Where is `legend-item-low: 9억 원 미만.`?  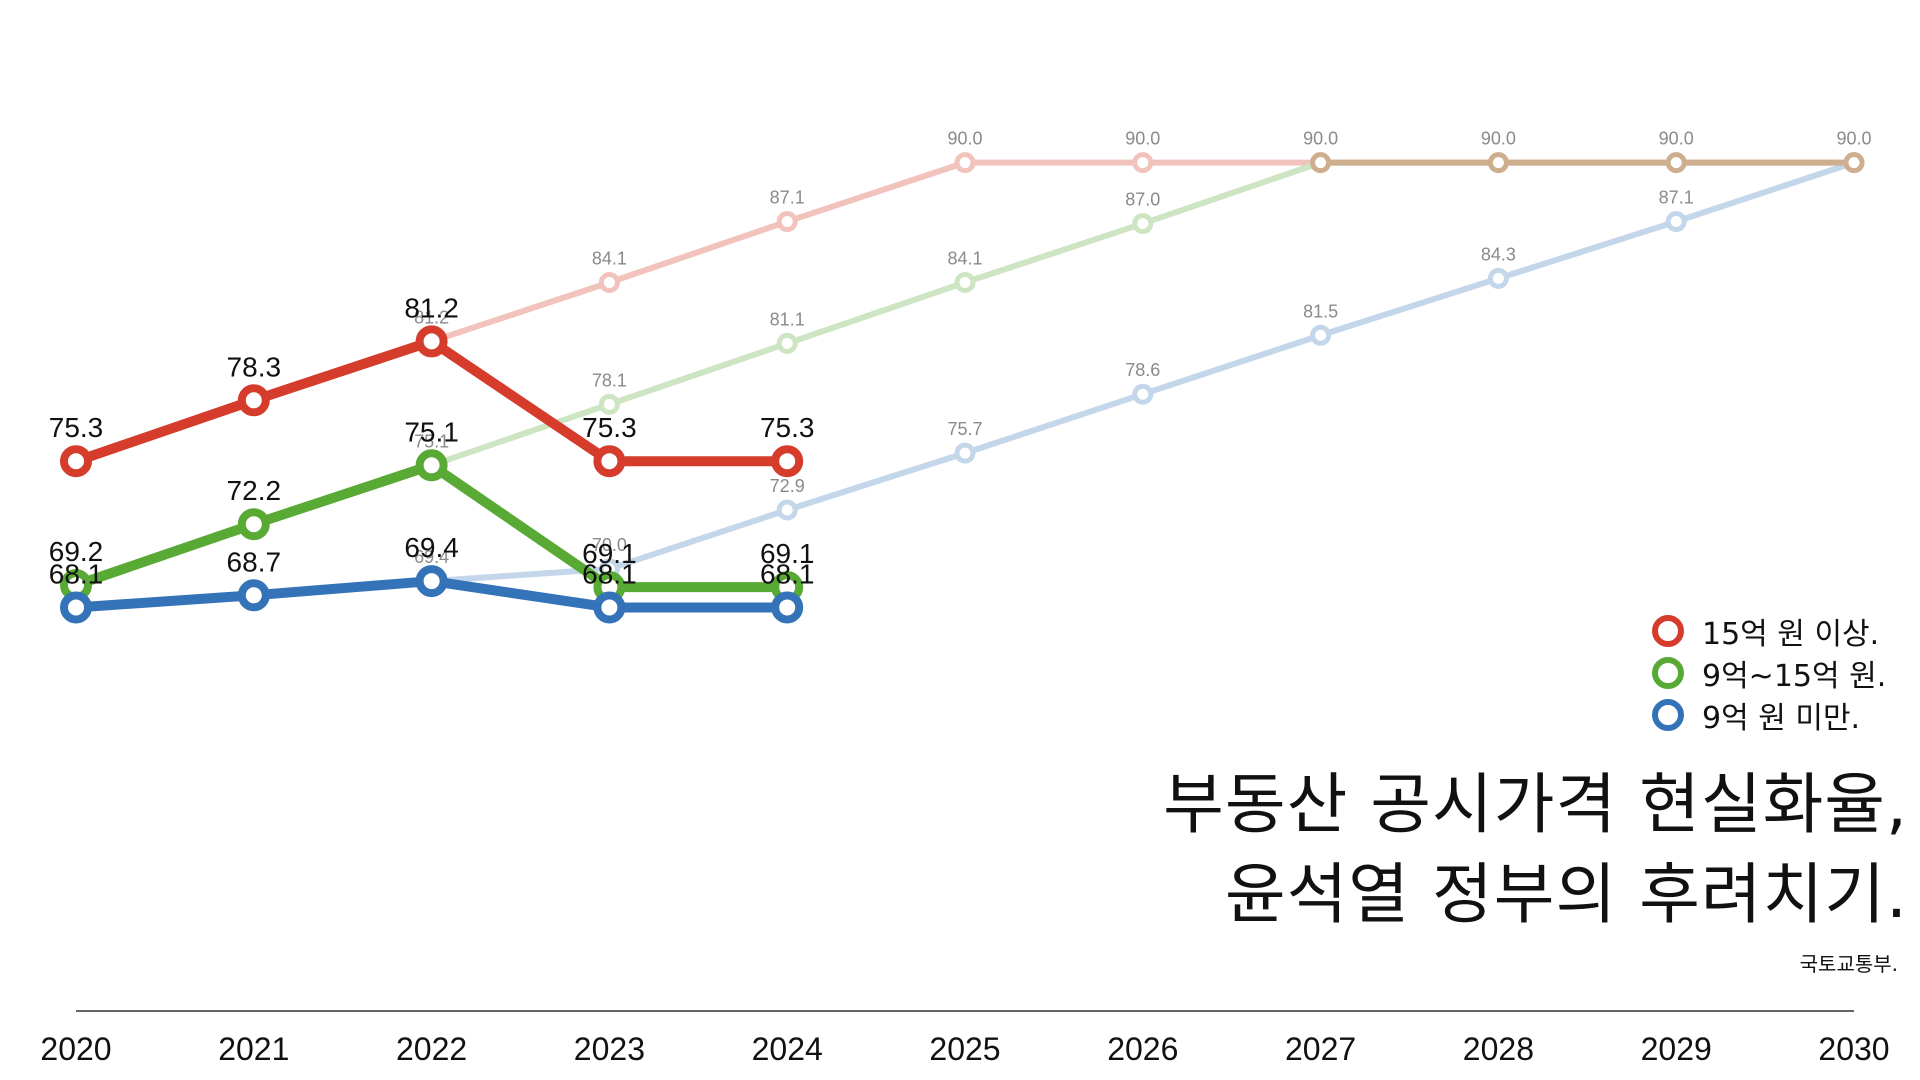
legend-item-low: 9억 원 미만. is located at coordinates (1782, 715).